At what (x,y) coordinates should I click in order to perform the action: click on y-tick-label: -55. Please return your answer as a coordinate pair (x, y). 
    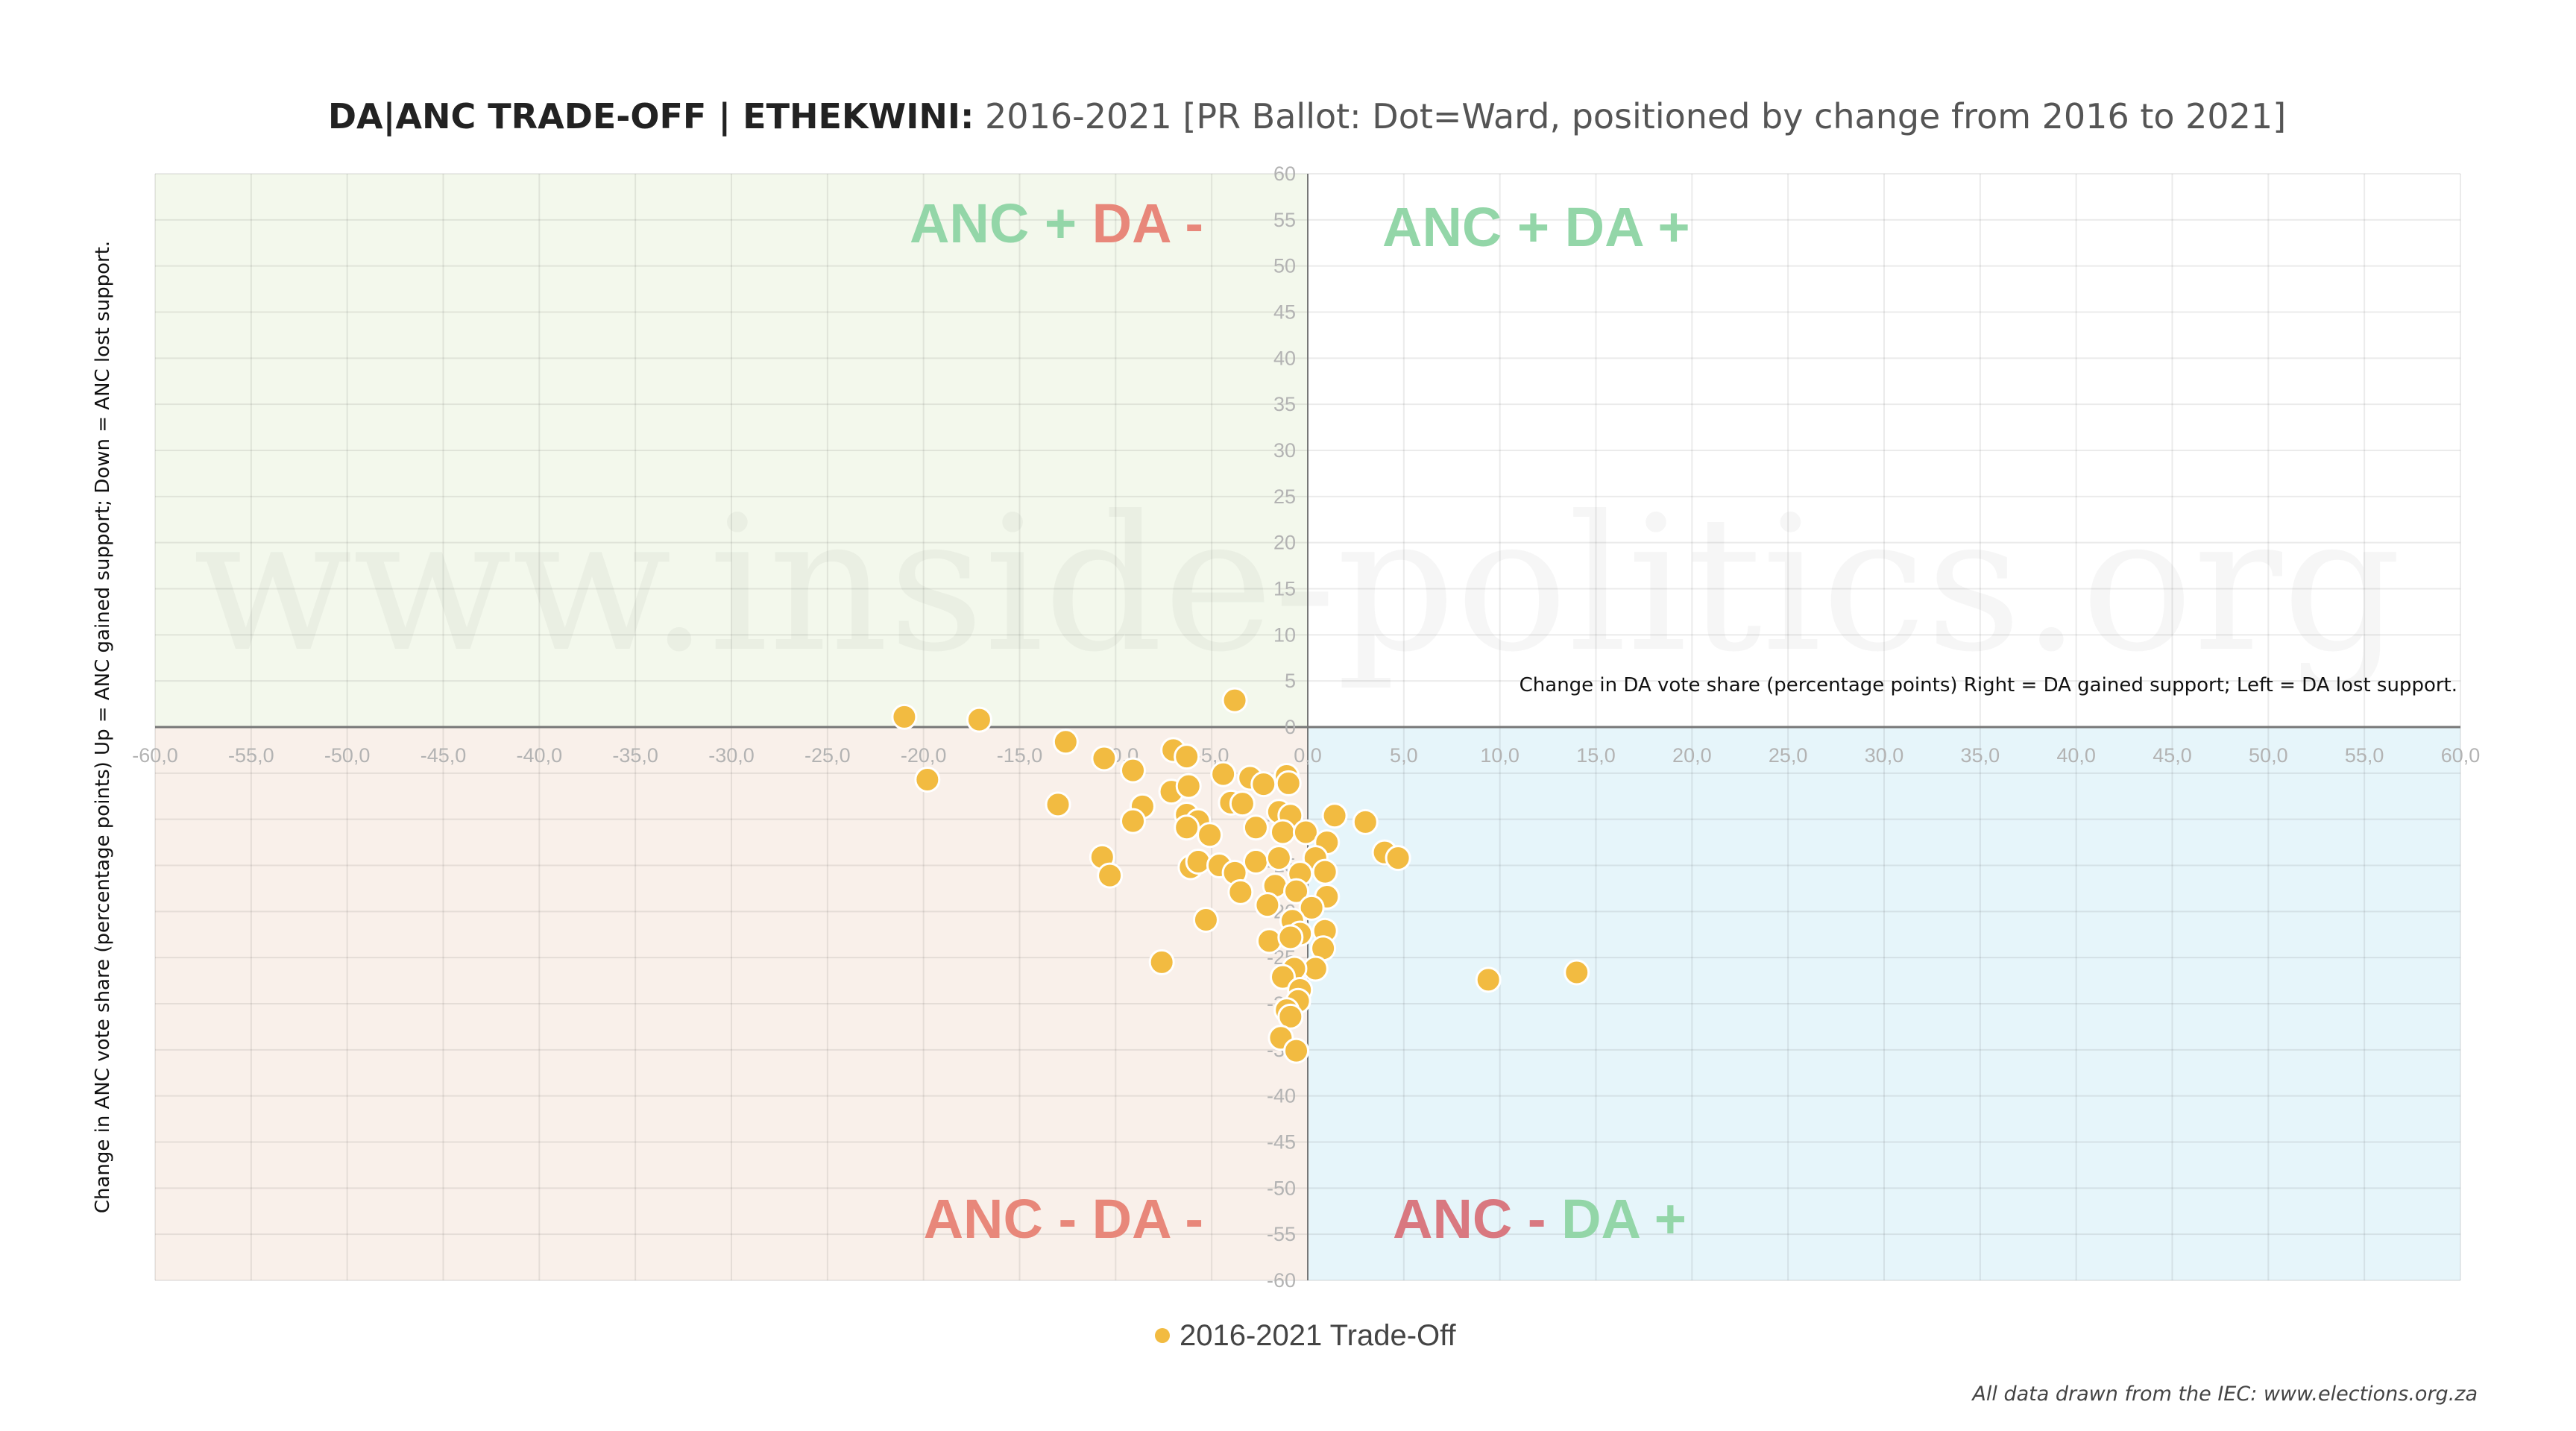
    Looking at the image, I should click on (1281, 1234).